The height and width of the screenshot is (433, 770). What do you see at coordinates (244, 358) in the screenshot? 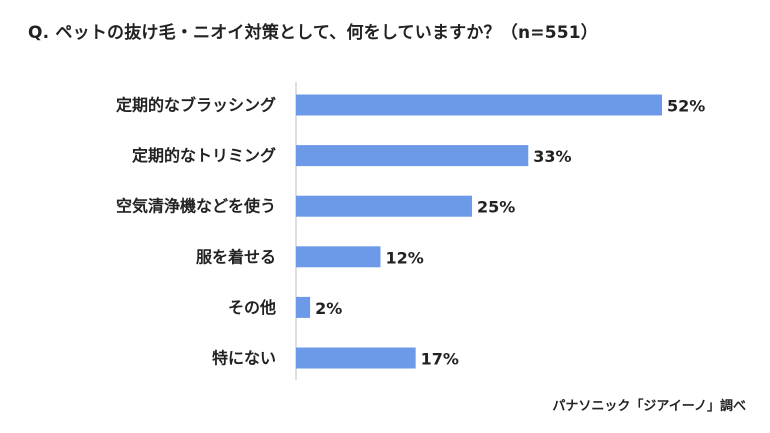
I see `category-label-5: 特にない` at bounding box center [244, 358].